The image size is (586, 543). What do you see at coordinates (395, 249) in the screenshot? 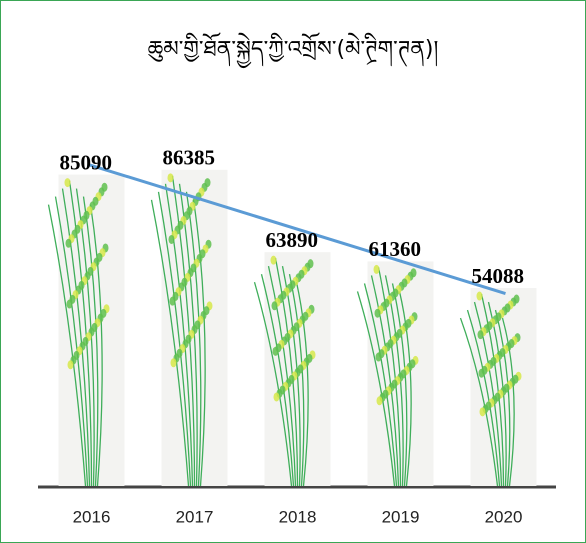
I see `data-label: 61360` at bounding box center [395, 249].